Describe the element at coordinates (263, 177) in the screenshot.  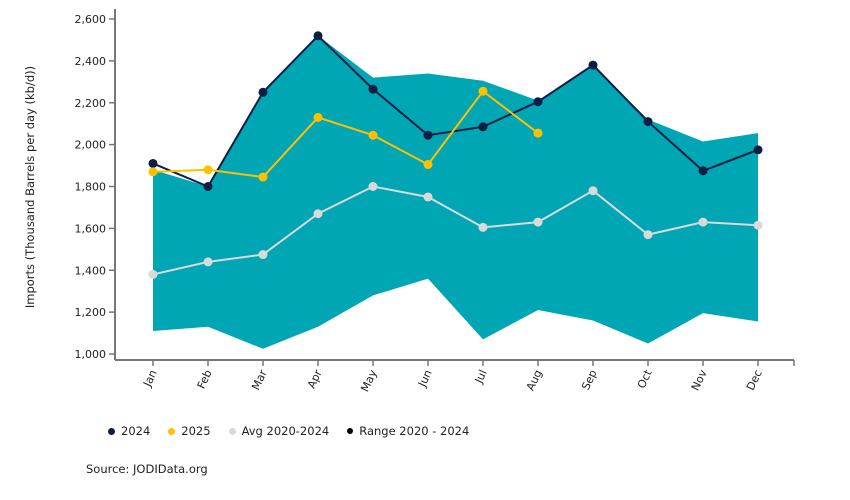
I see `point-2025-mar` at that location.